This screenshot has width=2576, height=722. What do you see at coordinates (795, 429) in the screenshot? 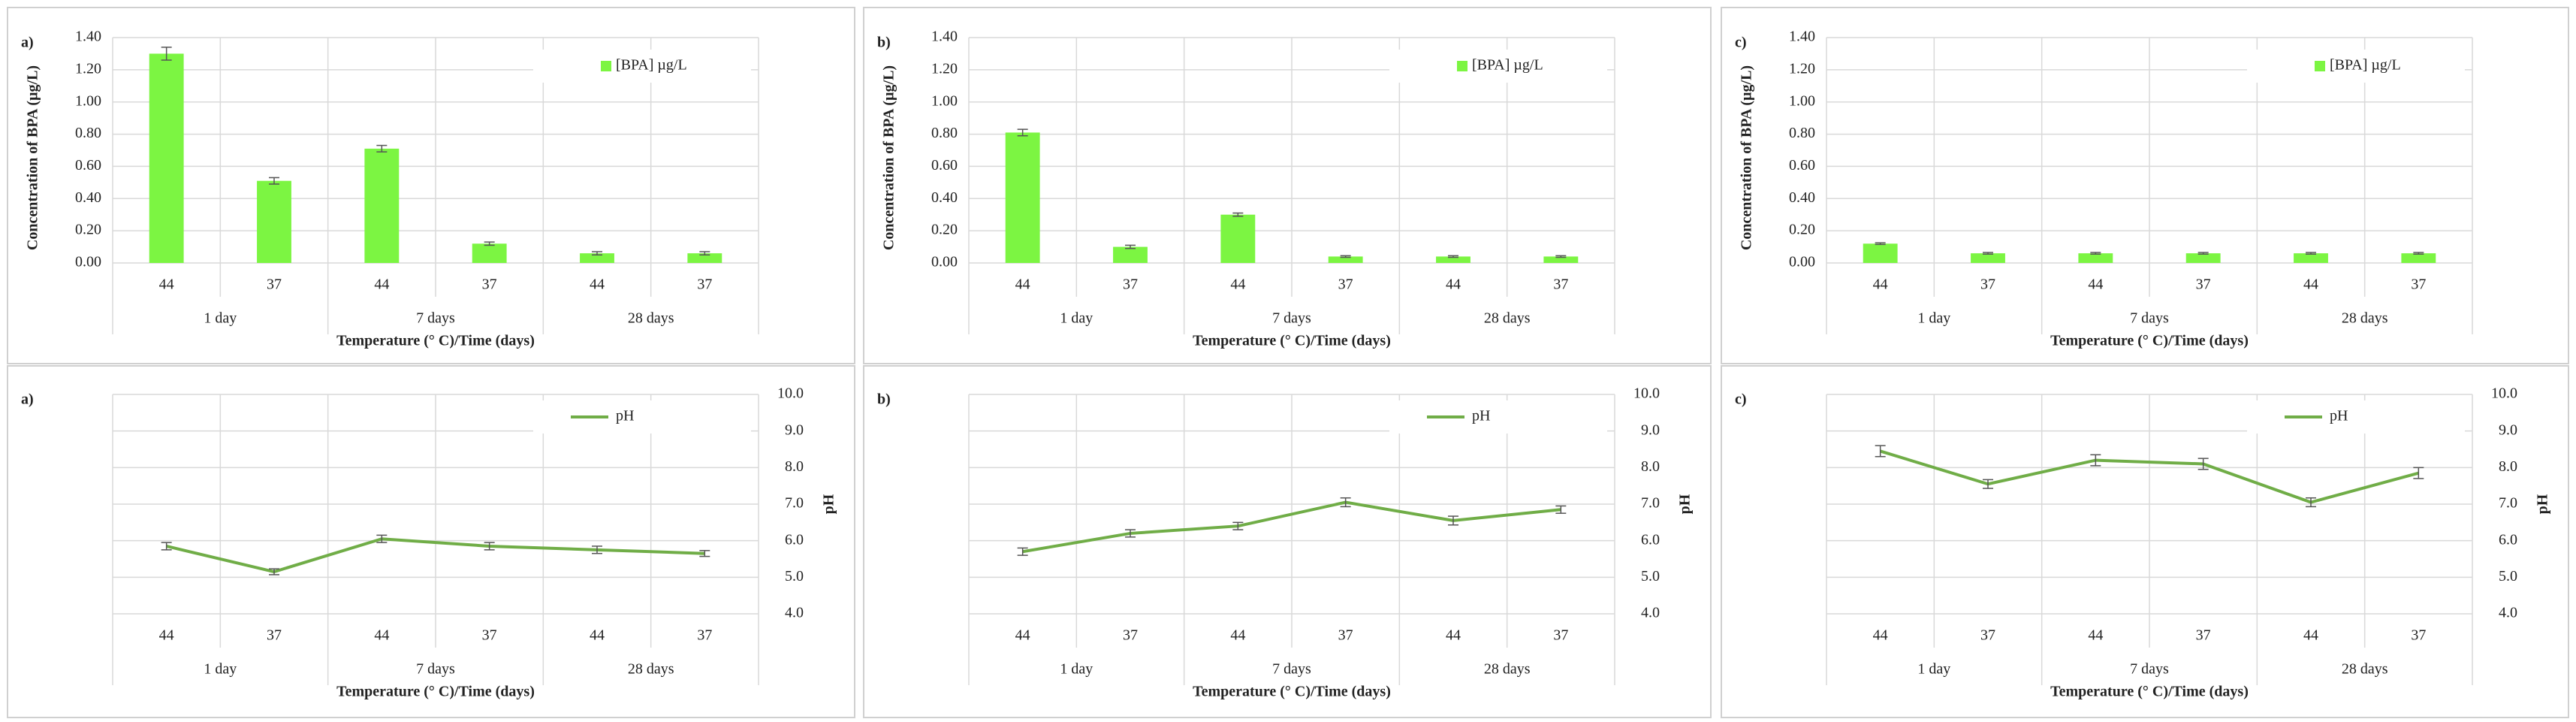
I see `y-tick-label: 9.0` at bounding box center [795, 429].